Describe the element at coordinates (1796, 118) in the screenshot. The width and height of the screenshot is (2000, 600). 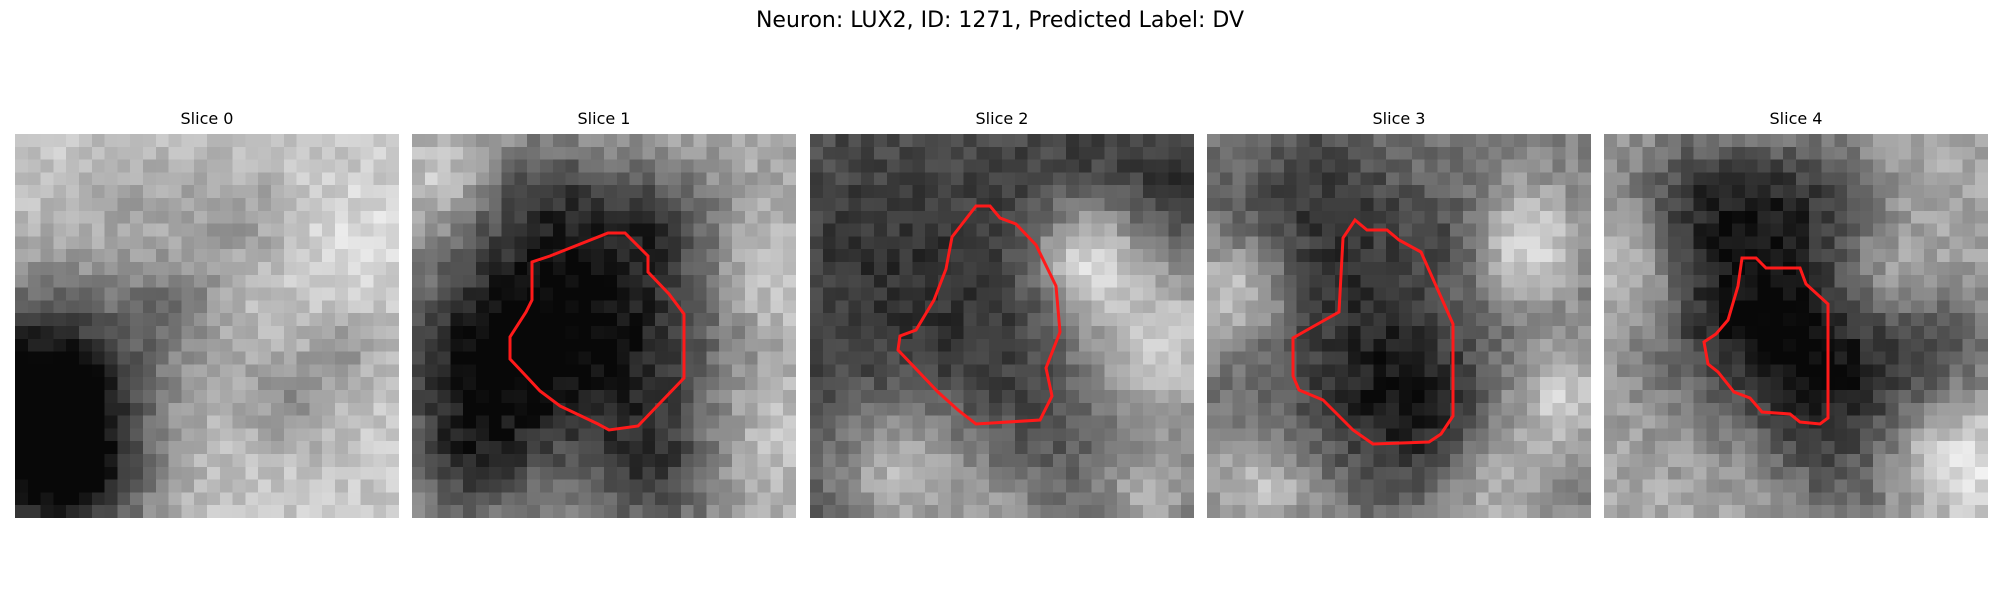
I see `slice-title: Slice 4` at that location.